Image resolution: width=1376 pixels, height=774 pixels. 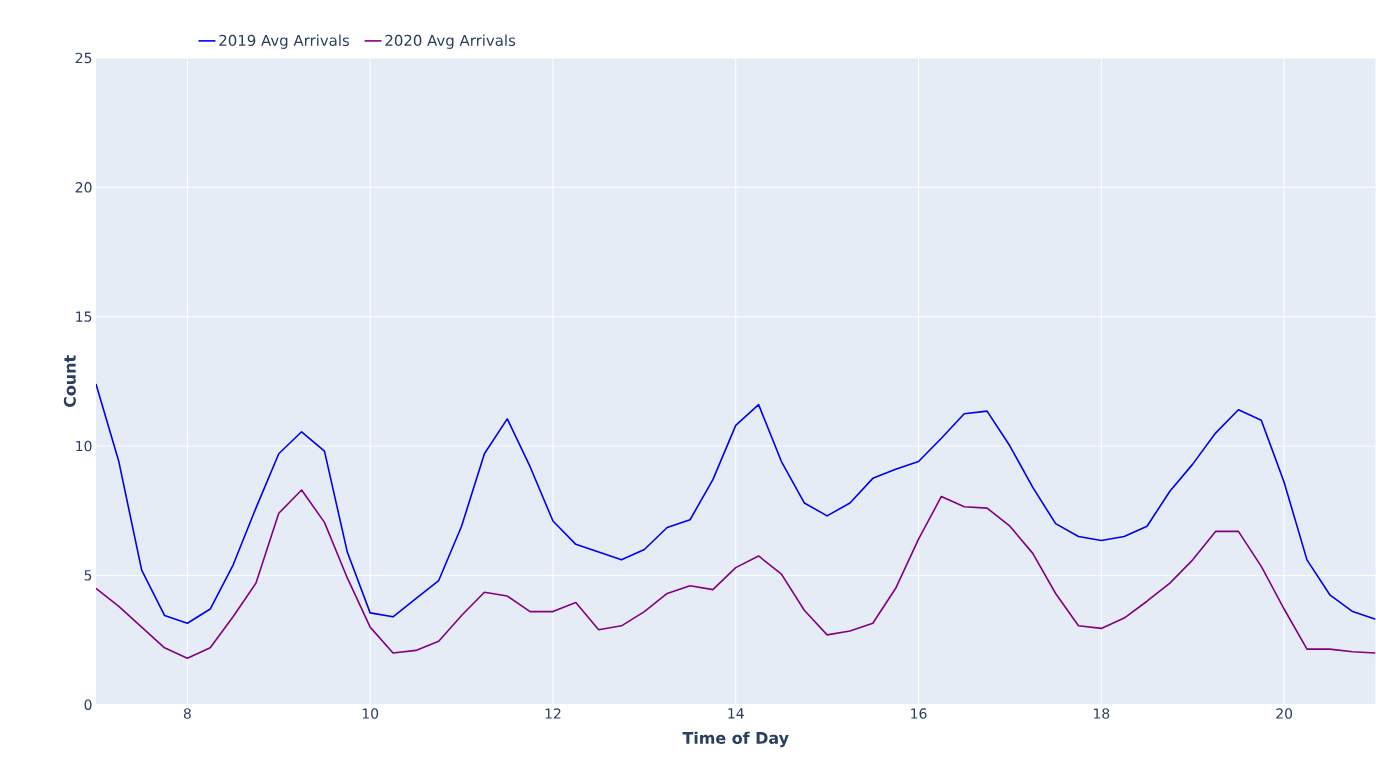 I want to click on y-tick-label: 0, so click(x=88, y=705).